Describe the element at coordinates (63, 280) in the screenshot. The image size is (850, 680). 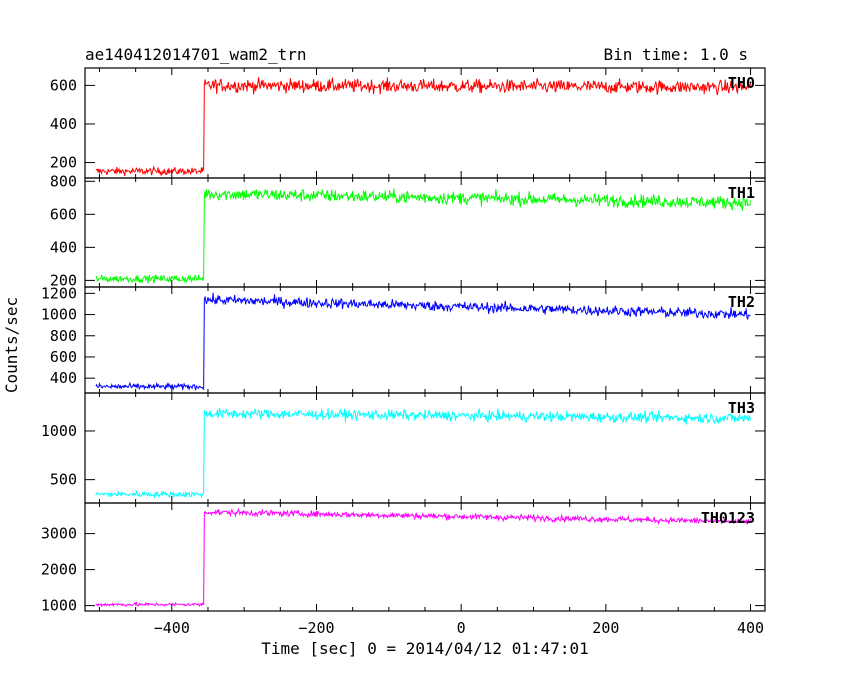
I see `y-tick-label-th1: 200` at that location.